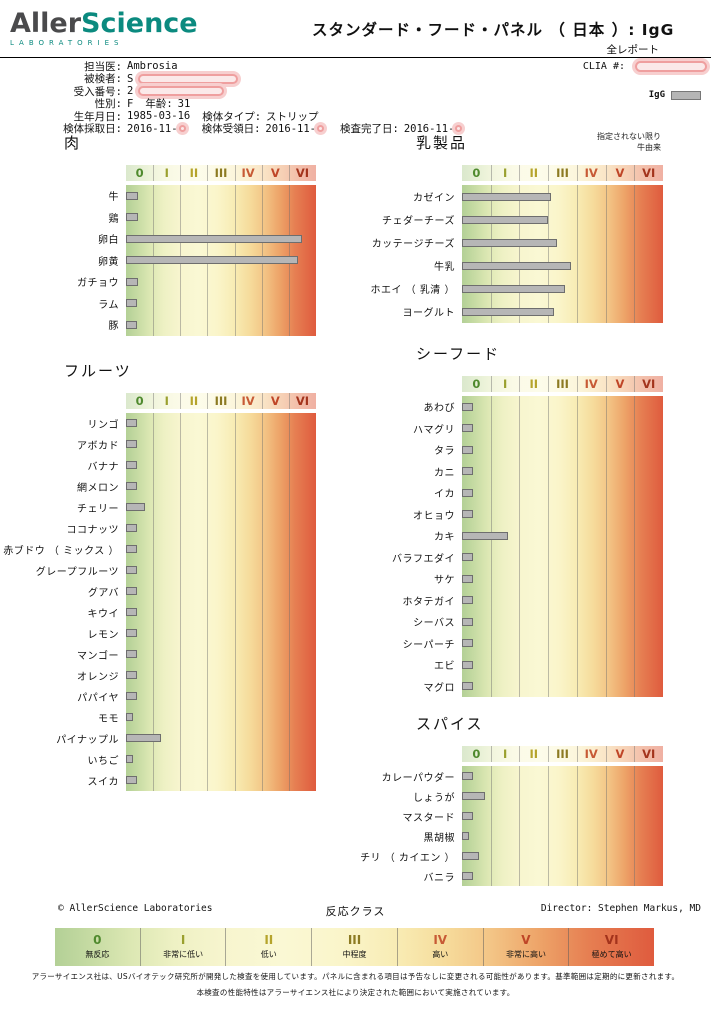 Image resolution: width=711 pixels, height=1024 pixels. I want to click on class-header-II: II, so click(534, 754).